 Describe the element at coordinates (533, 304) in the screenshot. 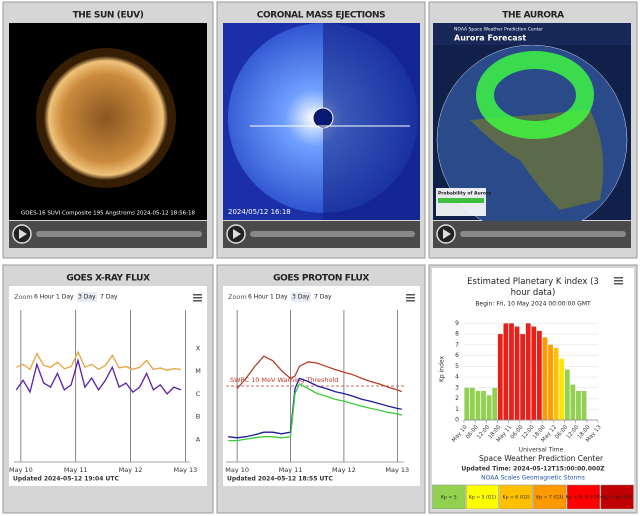

I see `begin-text: Begin: Fri, 10 May 2024 00:00:00 GMT` at that location.